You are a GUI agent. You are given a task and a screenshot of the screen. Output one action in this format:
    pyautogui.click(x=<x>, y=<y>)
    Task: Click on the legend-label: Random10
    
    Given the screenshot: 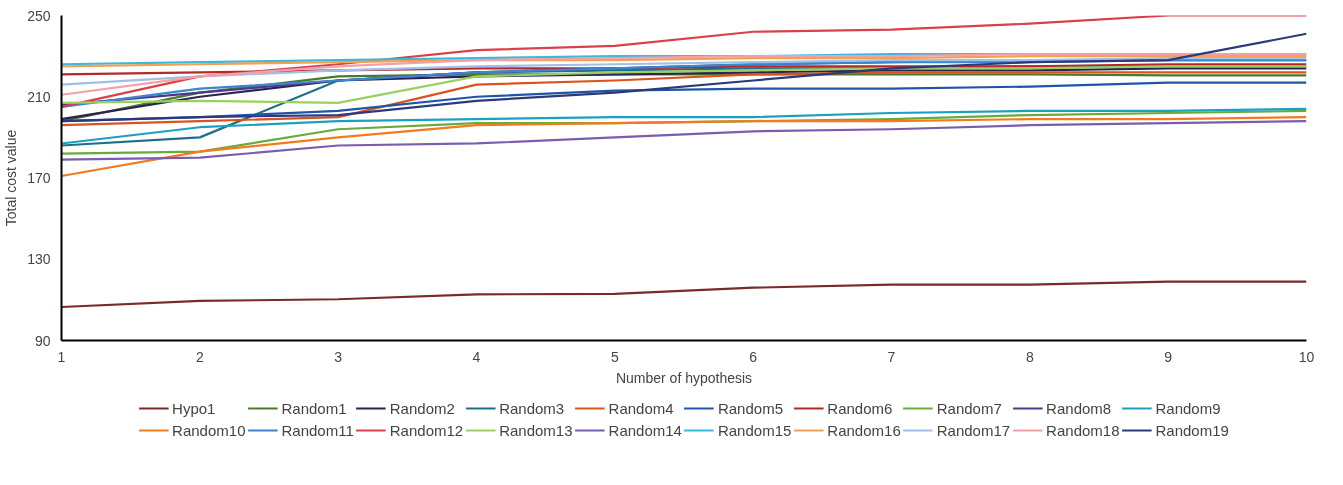 What is the action you would take?
    pyautogui.click(x=209, y=430)
    